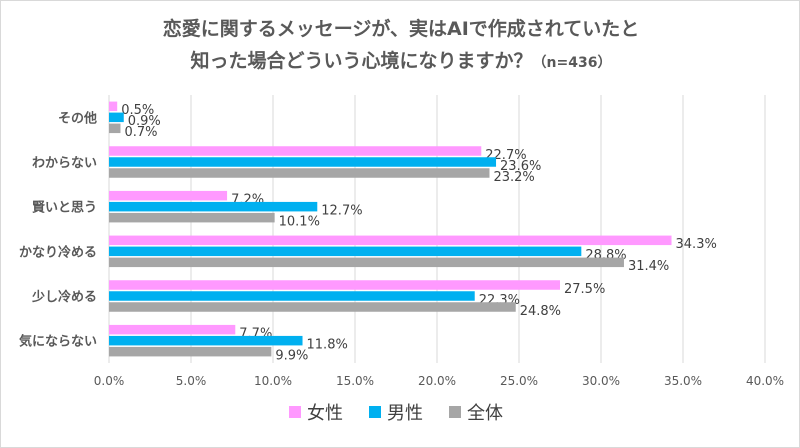 The width and height of the screenshot is (800, 448). Describe the element at coordinates (191, 381) in the screenshot. I see `x-tick-label: 5.0%` at that location.